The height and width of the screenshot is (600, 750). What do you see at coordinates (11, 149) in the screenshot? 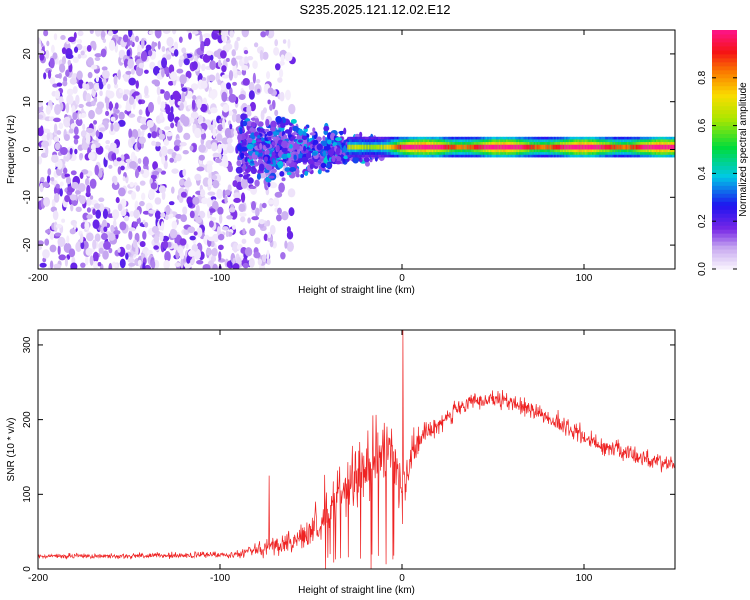
I see `spectrogram-ylabel: Frequency (Hz)` at bounding box center [11, 149].